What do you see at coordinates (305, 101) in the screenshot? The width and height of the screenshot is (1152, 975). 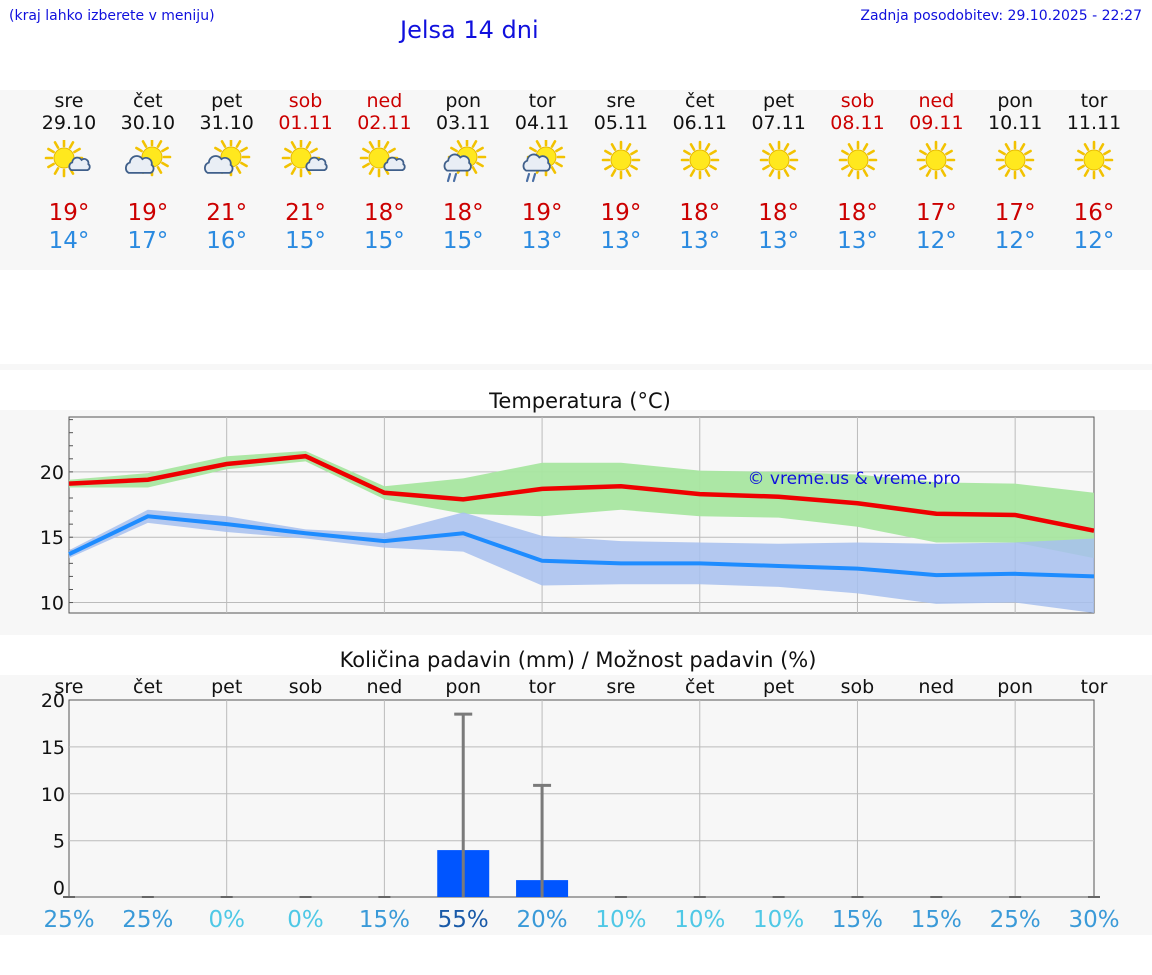 I see `day-name: sob` at bounding box center [305, 101].